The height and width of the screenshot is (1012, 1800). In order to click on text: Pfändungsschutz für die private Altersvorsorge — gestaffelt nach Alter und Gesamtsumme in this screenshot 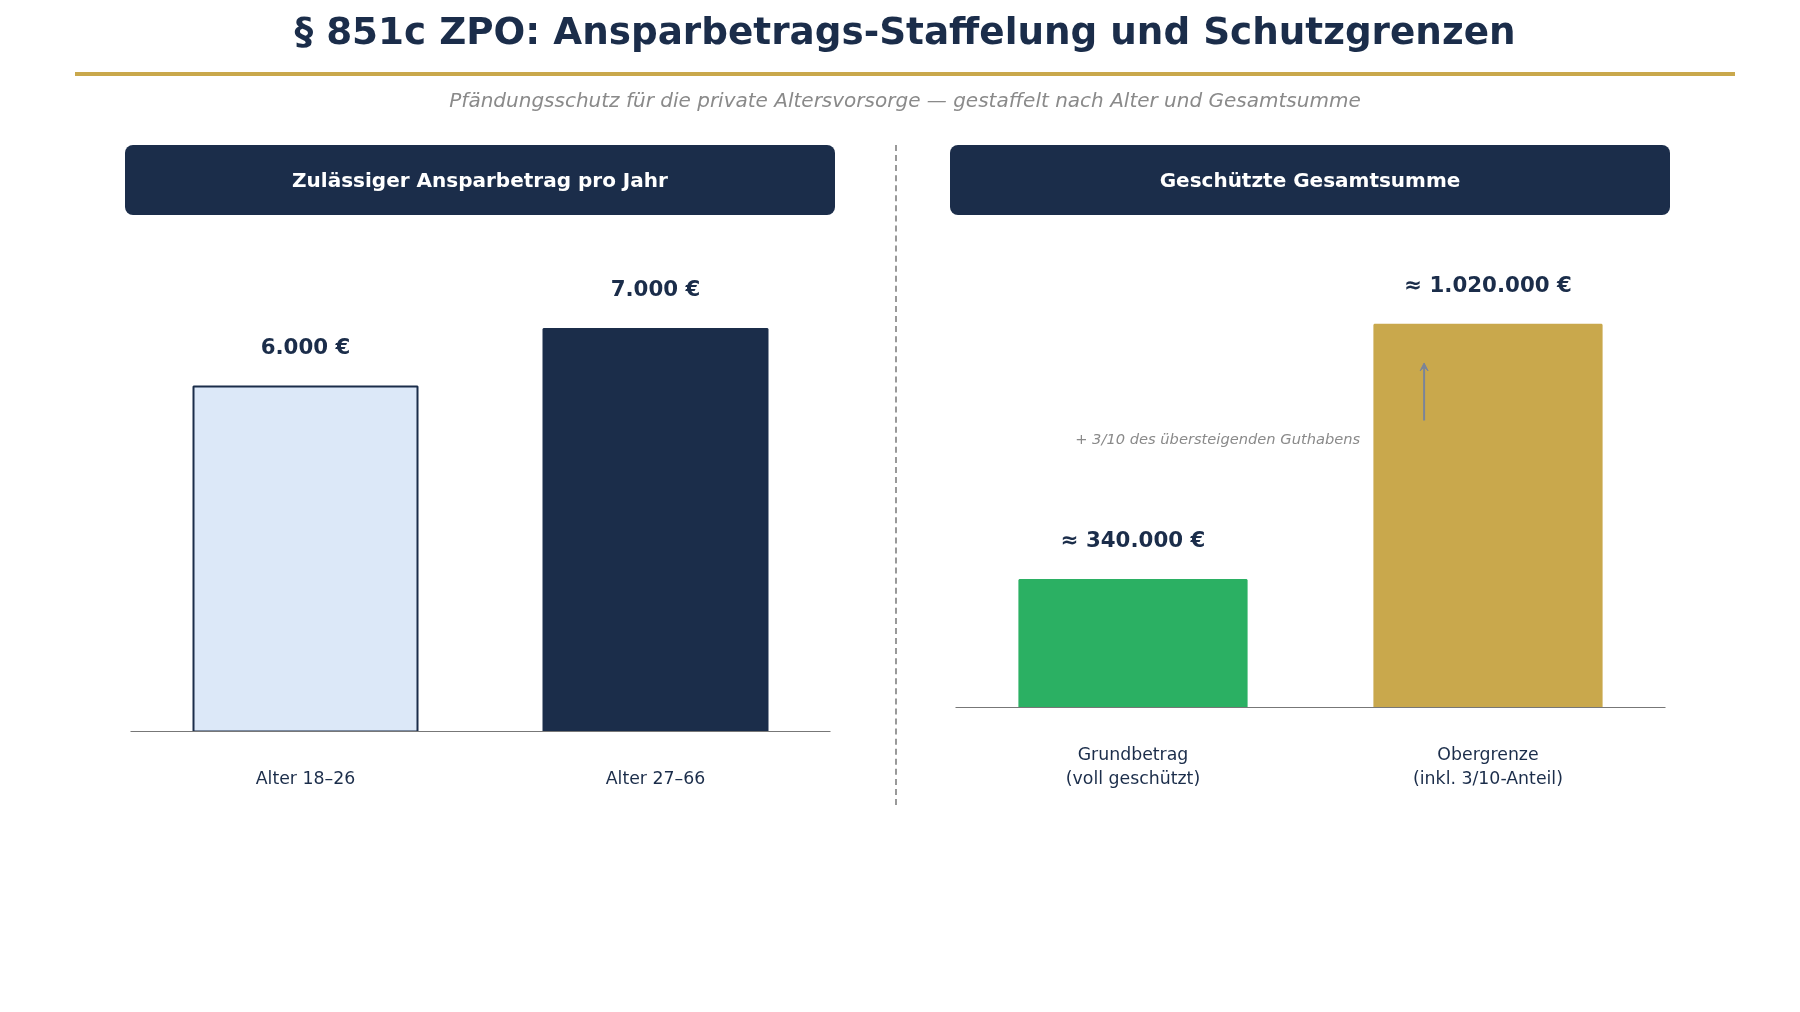, I will do `click(905, 101)`.